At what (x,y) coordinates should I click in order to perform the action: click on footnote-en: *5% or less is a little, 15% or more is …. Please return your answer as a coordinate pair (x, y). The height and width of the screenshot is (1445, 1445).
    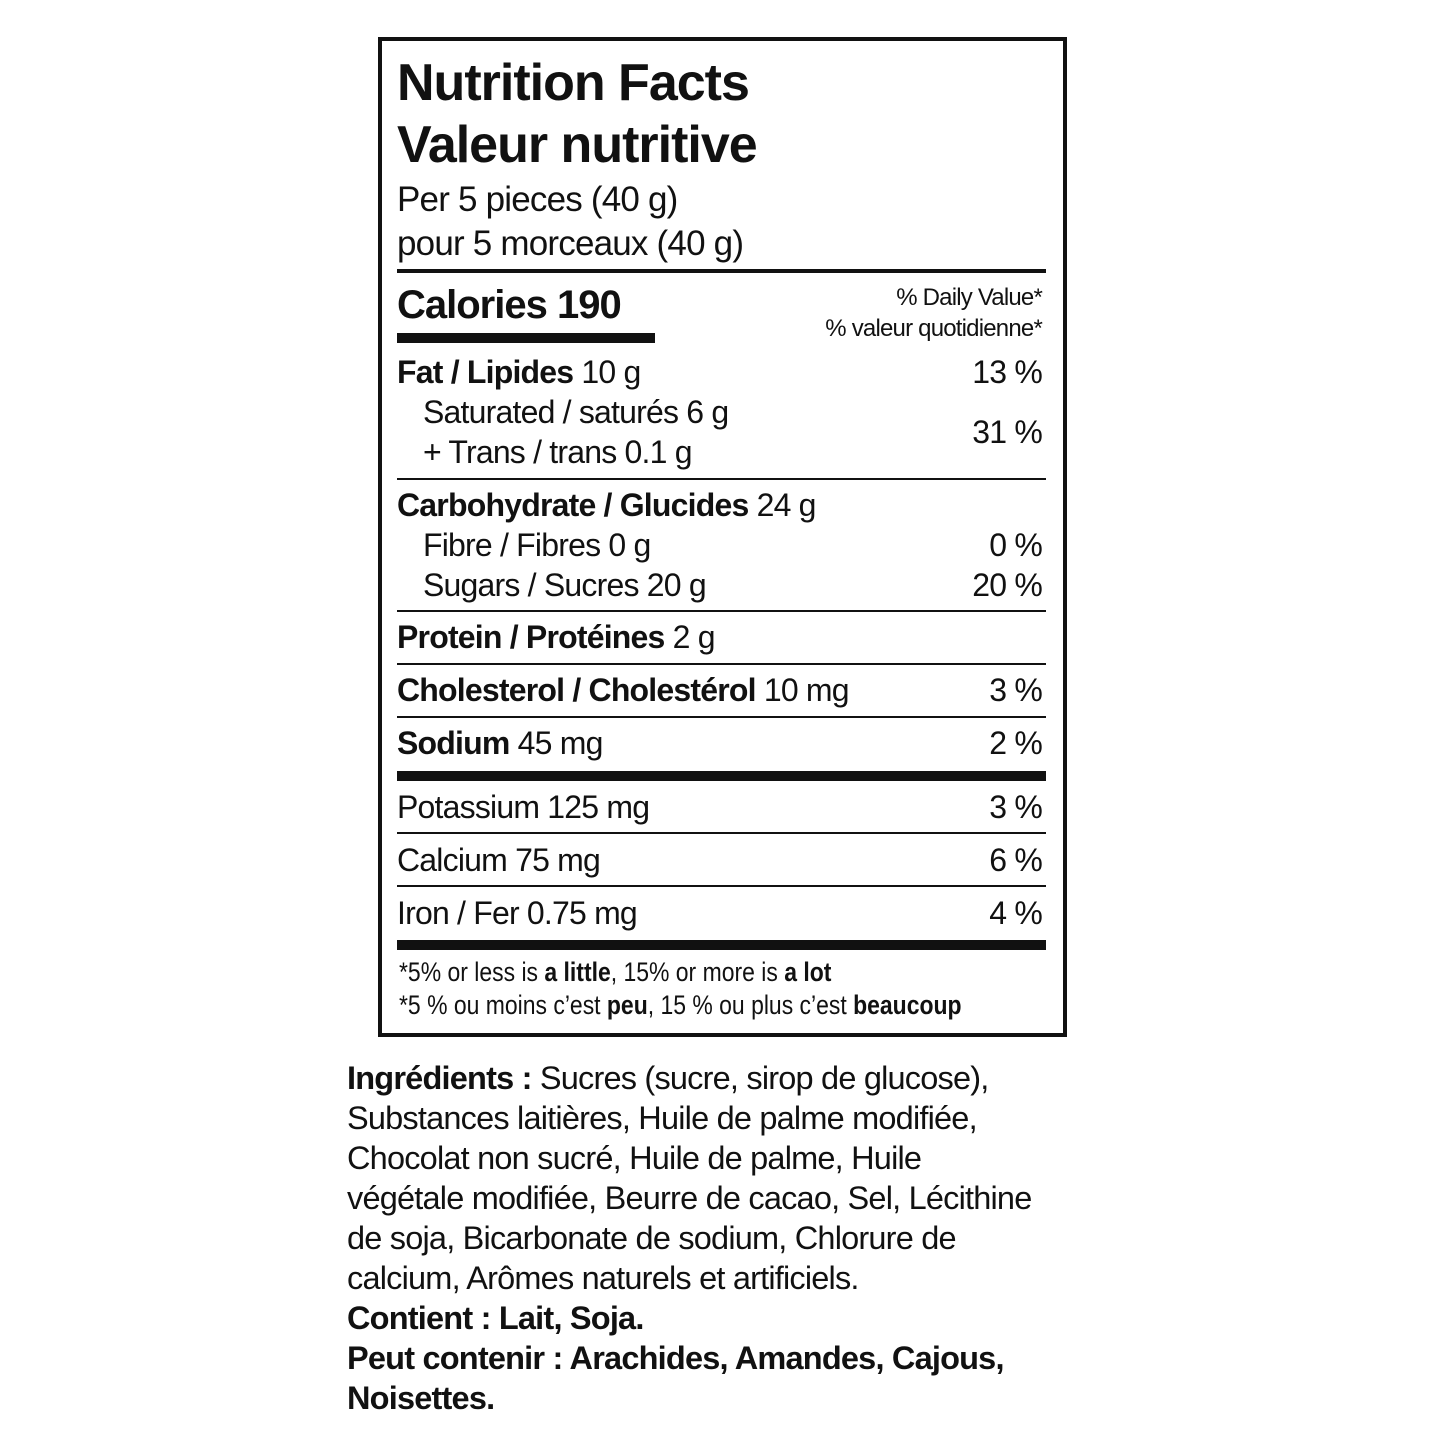
    Looking at the image, I should click on (615, 972).